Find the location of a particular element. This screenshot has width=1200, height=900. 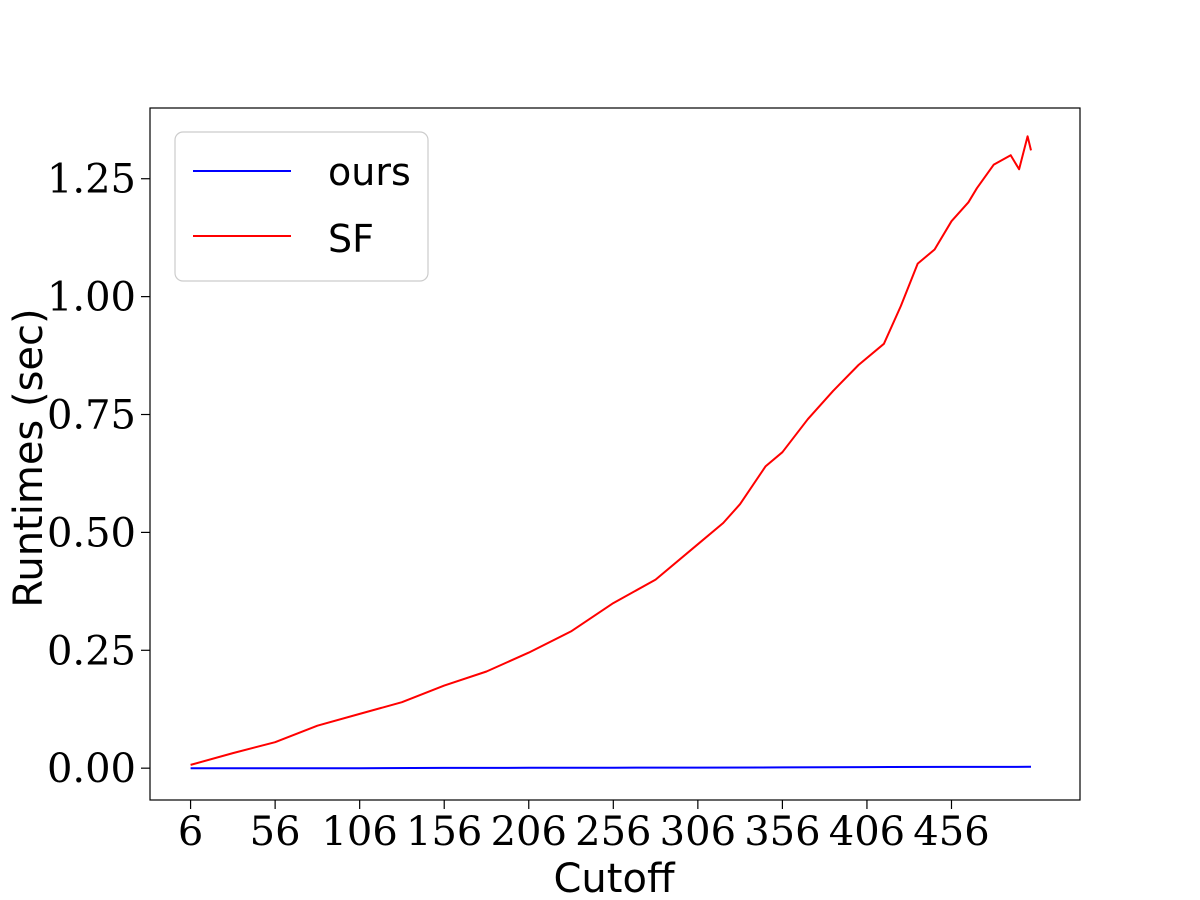

x-axis-ticks: 6 56 106 156 206 256 306 356 406 456 is located at coordinates (584, 827).